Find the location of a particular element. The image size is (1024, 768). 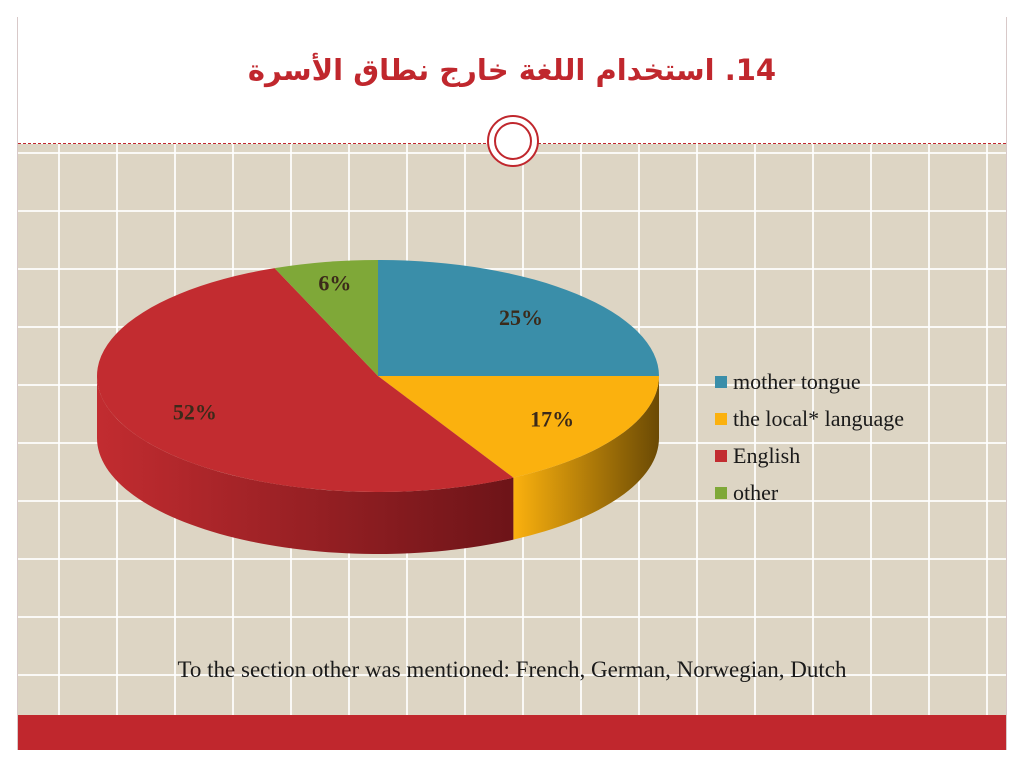

divider-ornament is located at coordinates (513, 141).